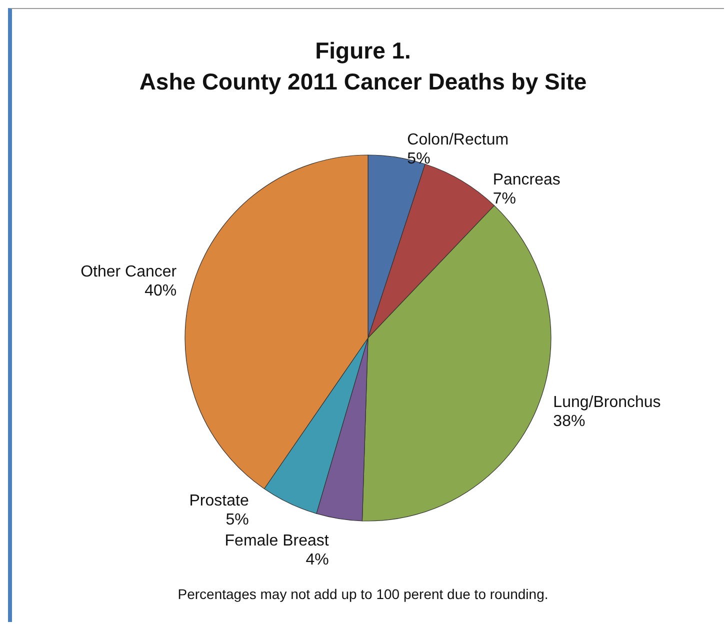  I want to click on data-label: 40%, so click(160, 291).